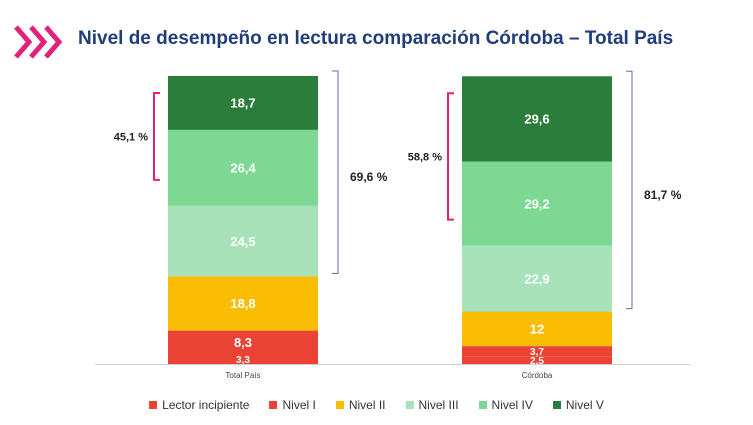 The image size is (753, 425). What do you see at coordinates (206, 405) in the screenshot?
I see `legend-label: Lector incipiente` at bounding box center [206, 405].